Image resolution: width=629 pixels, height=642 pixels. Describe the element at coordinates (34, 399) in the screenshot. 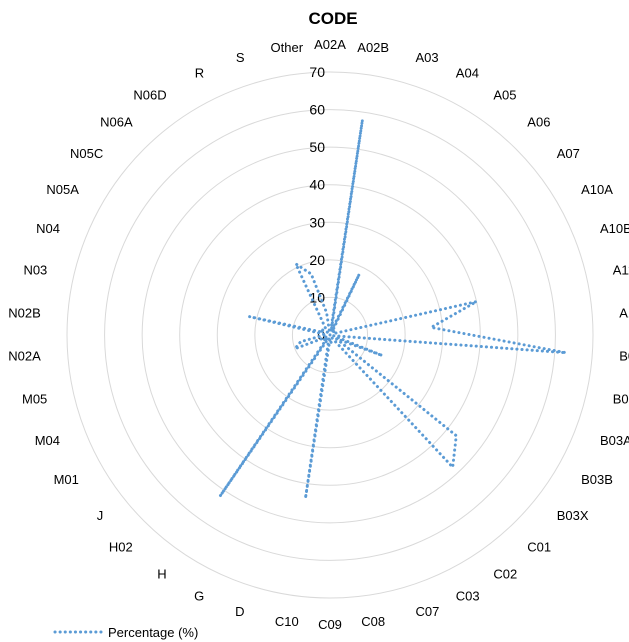

I see `category-label: M05` at that location.